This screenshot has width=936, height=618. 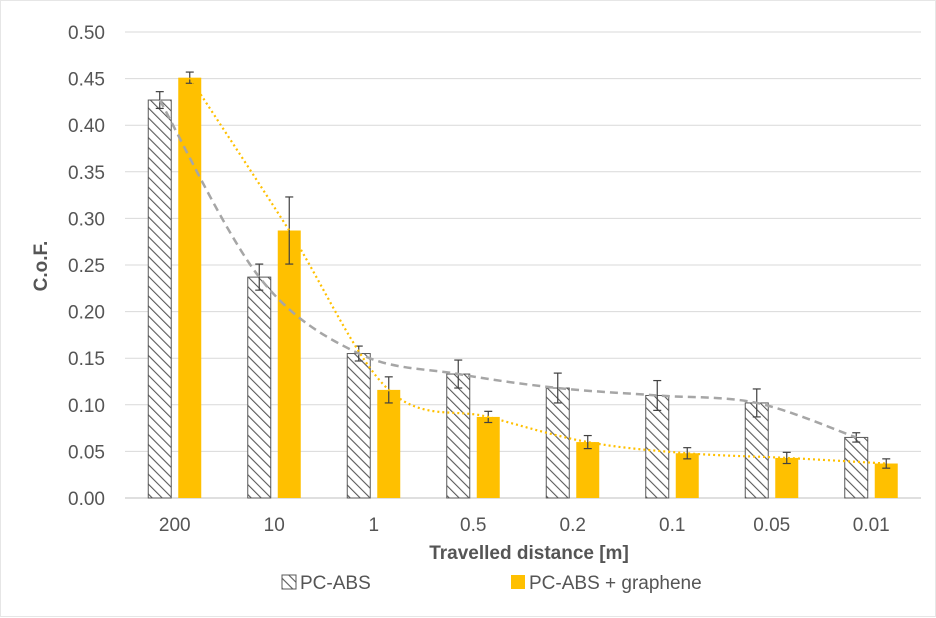 What do you see at coordinates (335, 583) in the screenshot?
I see `legend-label-pc-abs: PC-ABS` at bounding box center [335, 583].